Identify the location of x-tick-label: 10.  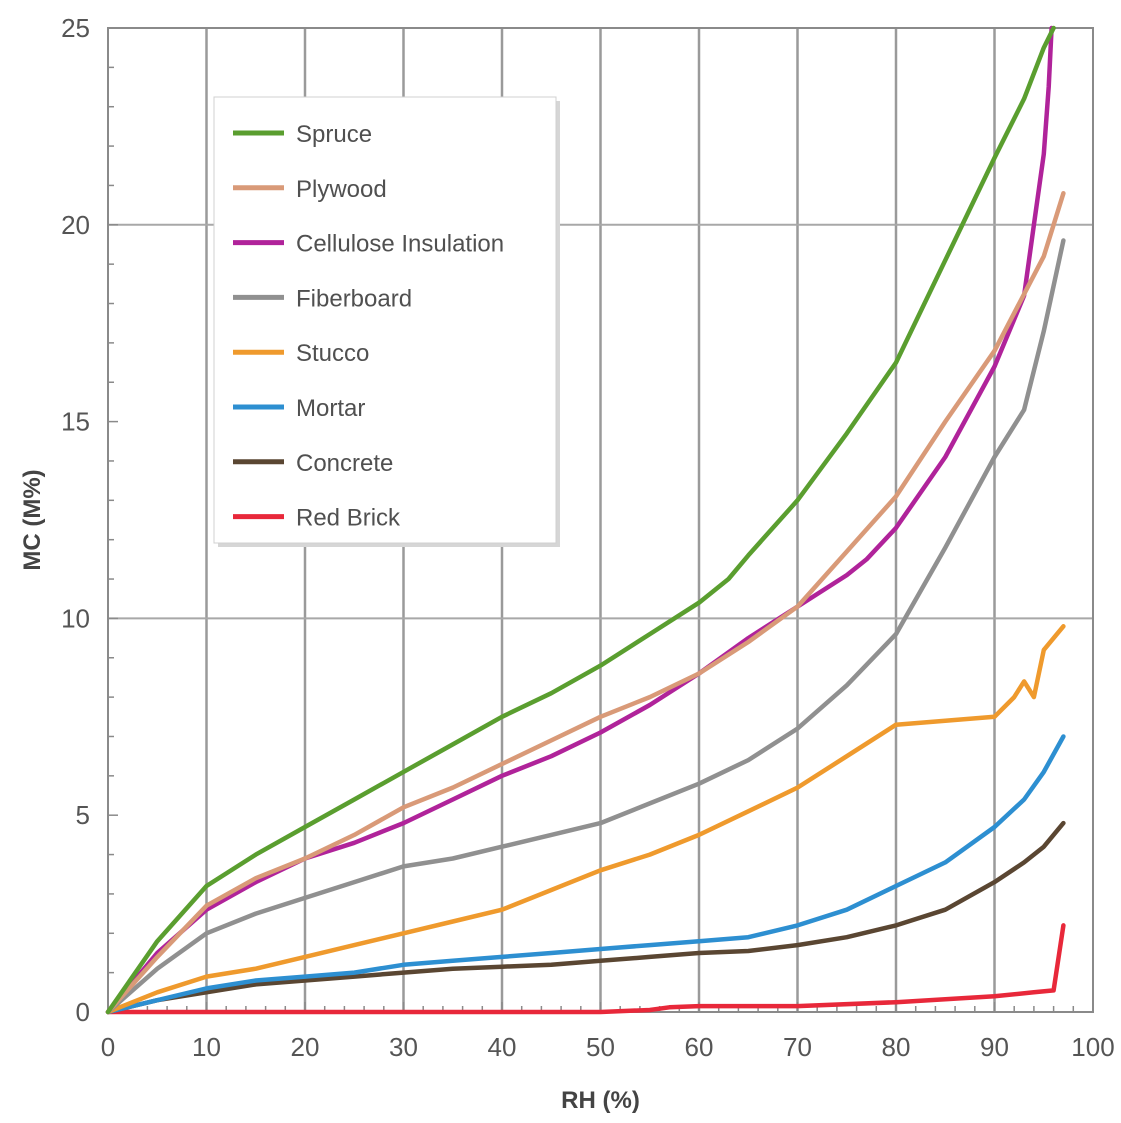
(206, 1047).